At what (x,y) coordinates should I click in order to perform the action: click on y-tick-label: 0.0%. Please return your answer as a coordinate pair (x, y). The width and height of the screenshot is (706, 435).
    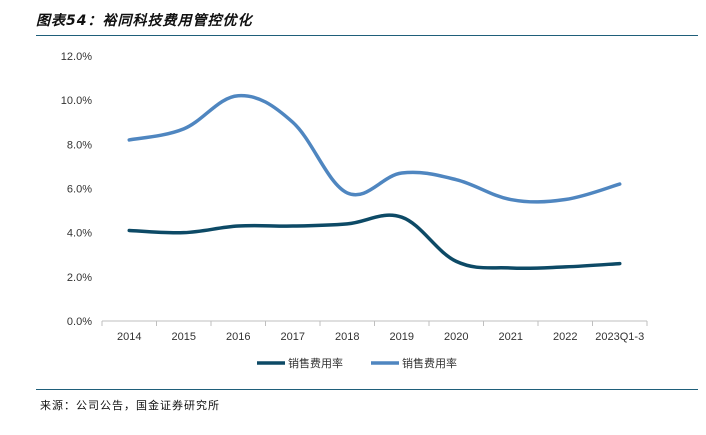
    Looking at the image, I should click on (79, 322).